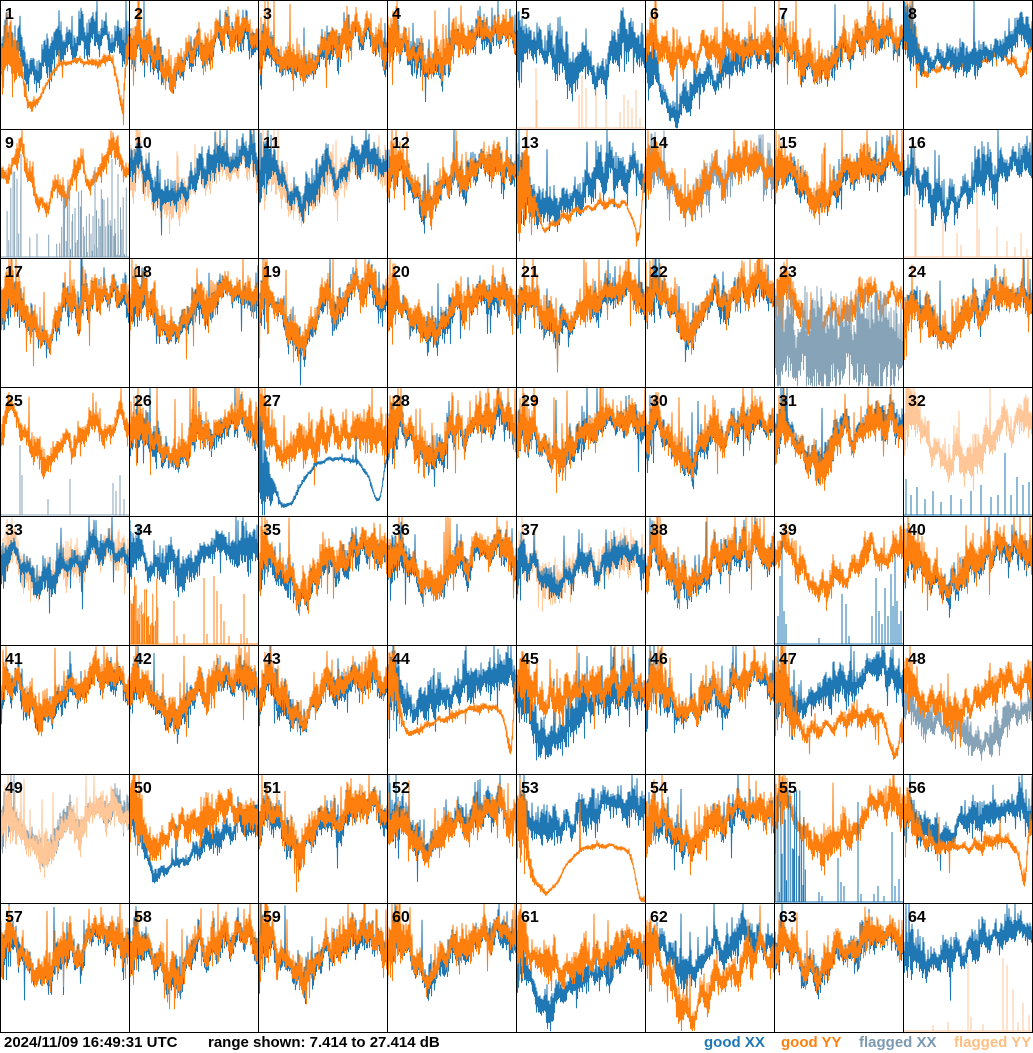 The height and width of the screenshot is (1053, 1033). What do you see at coordinates (9, 143) in the screenshot?
I see `svg-text: 9` at bounding box center [9, 143].